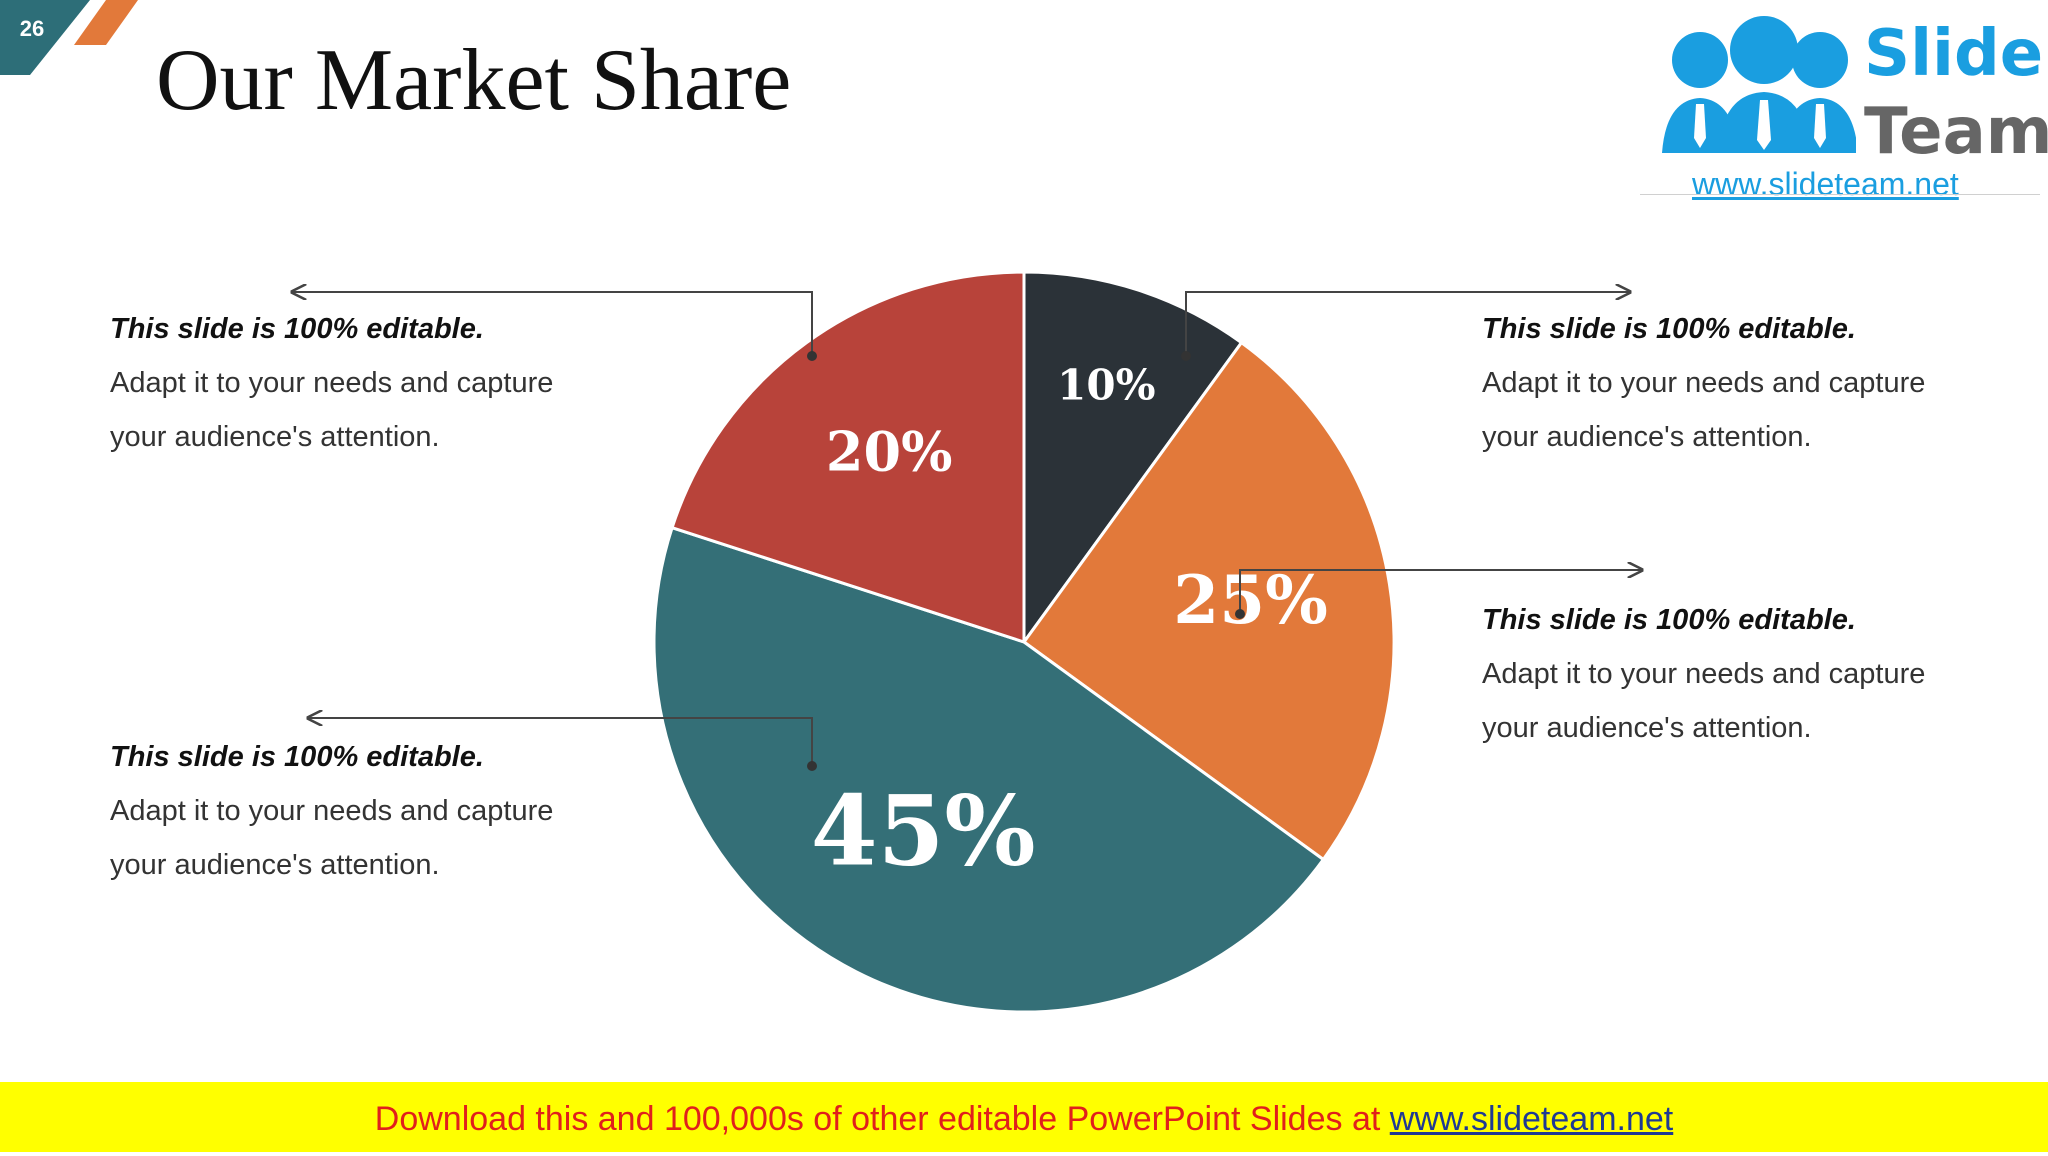 This screenshot has width=2048, height=1156. What do you see at coordinates (1825, 184) in the screenshot?
I see `logo-url-link: www.slideteam.net` at bounding box center [1825, 184].